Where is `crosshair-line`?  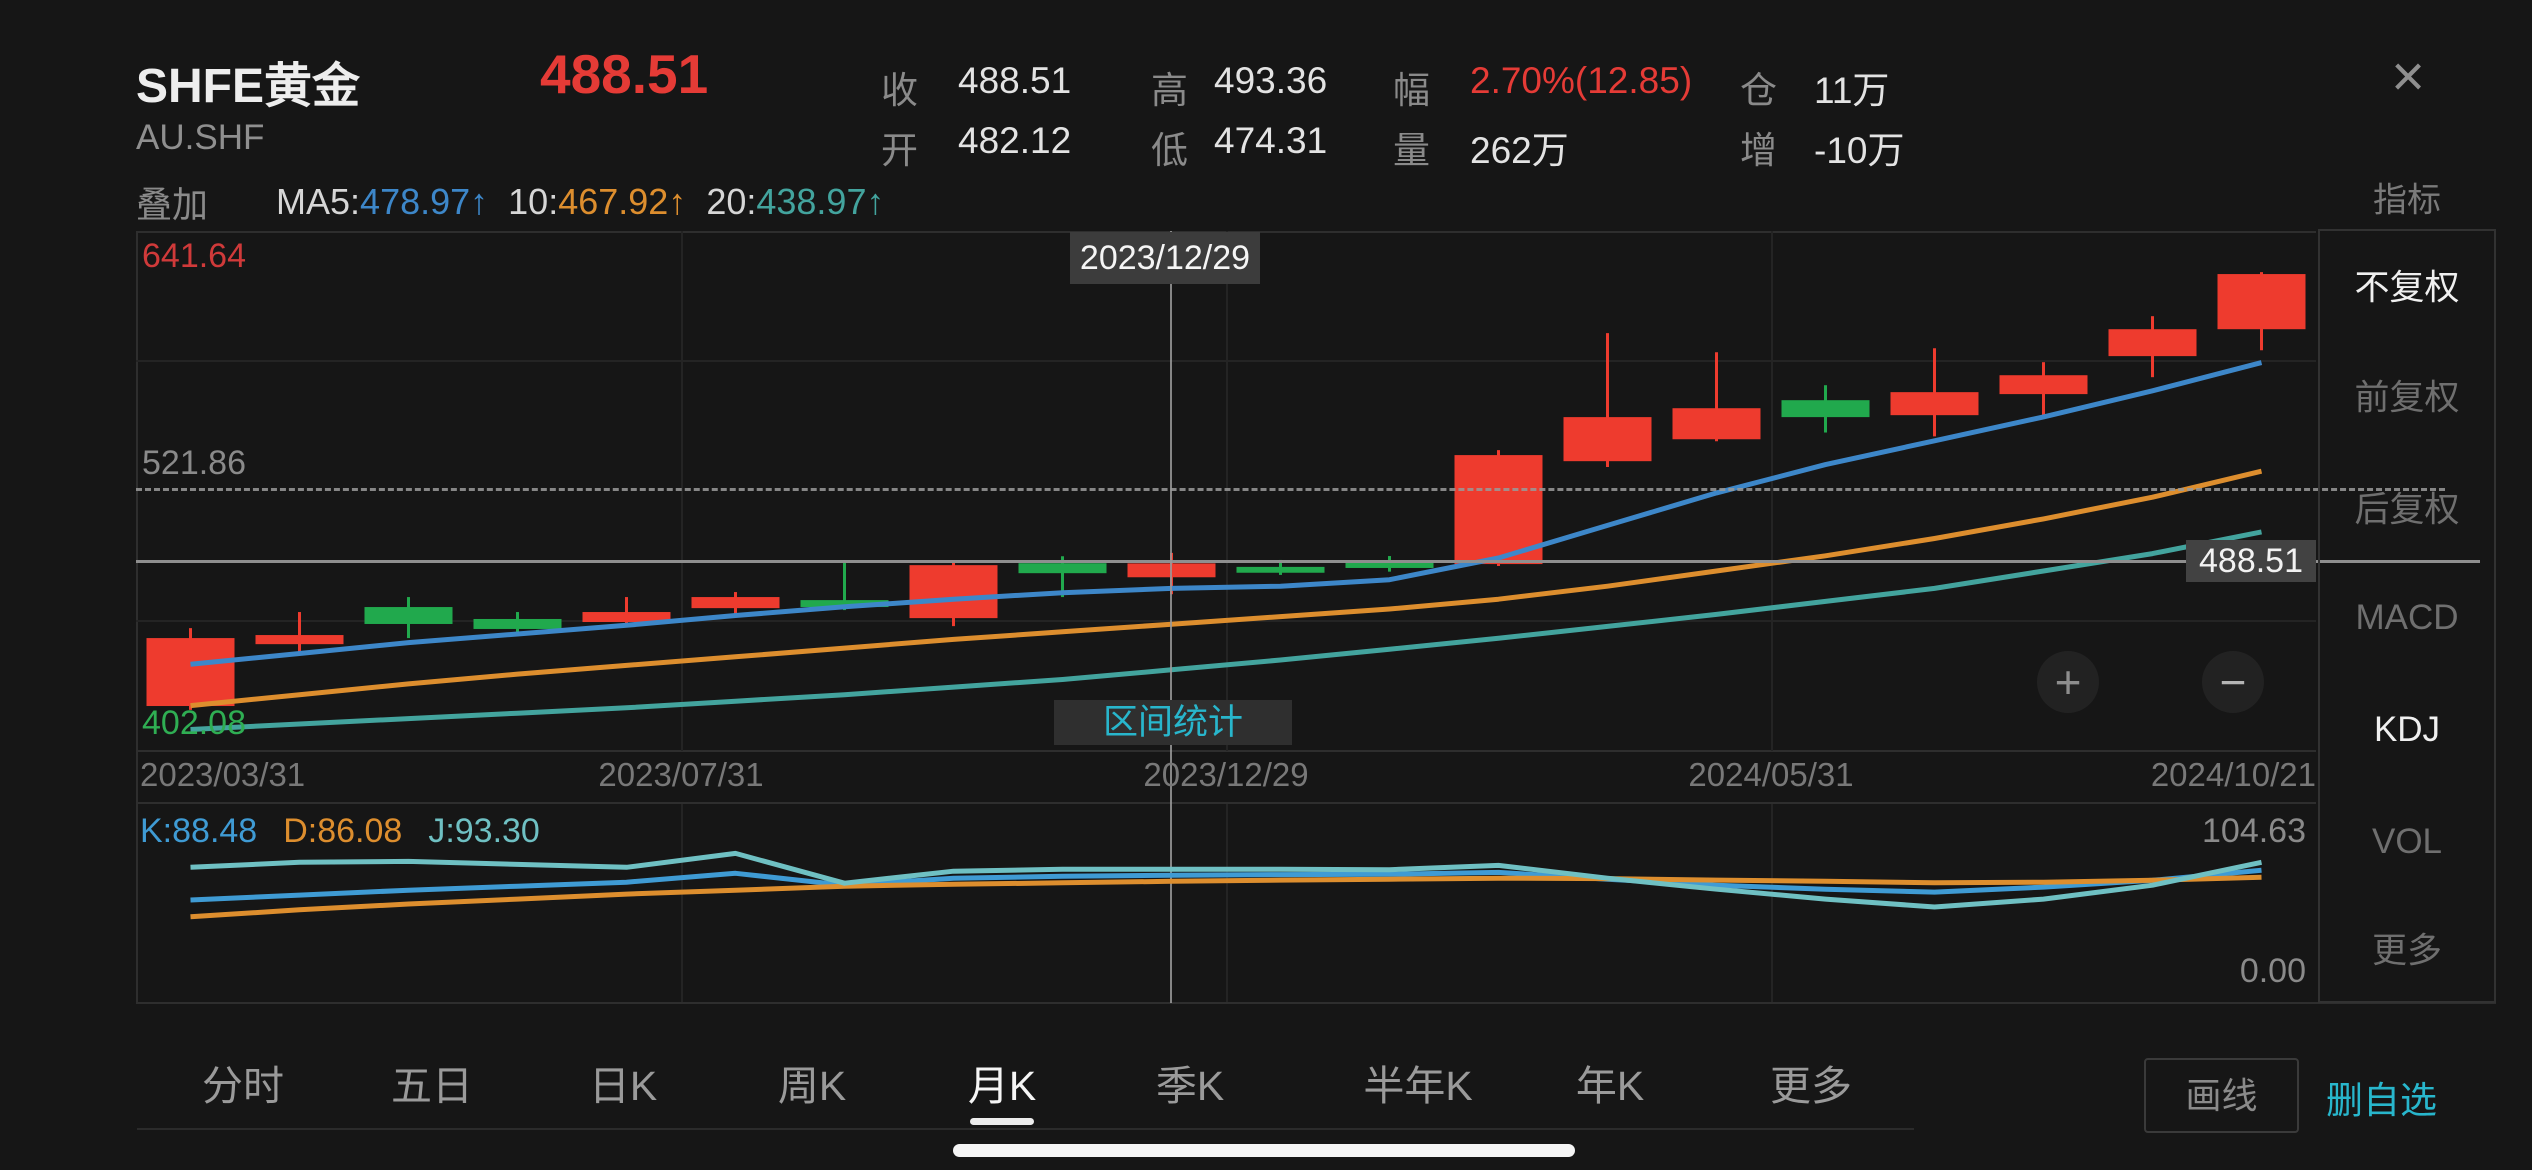 crosshair-line is located at coordinates (1171, 617).